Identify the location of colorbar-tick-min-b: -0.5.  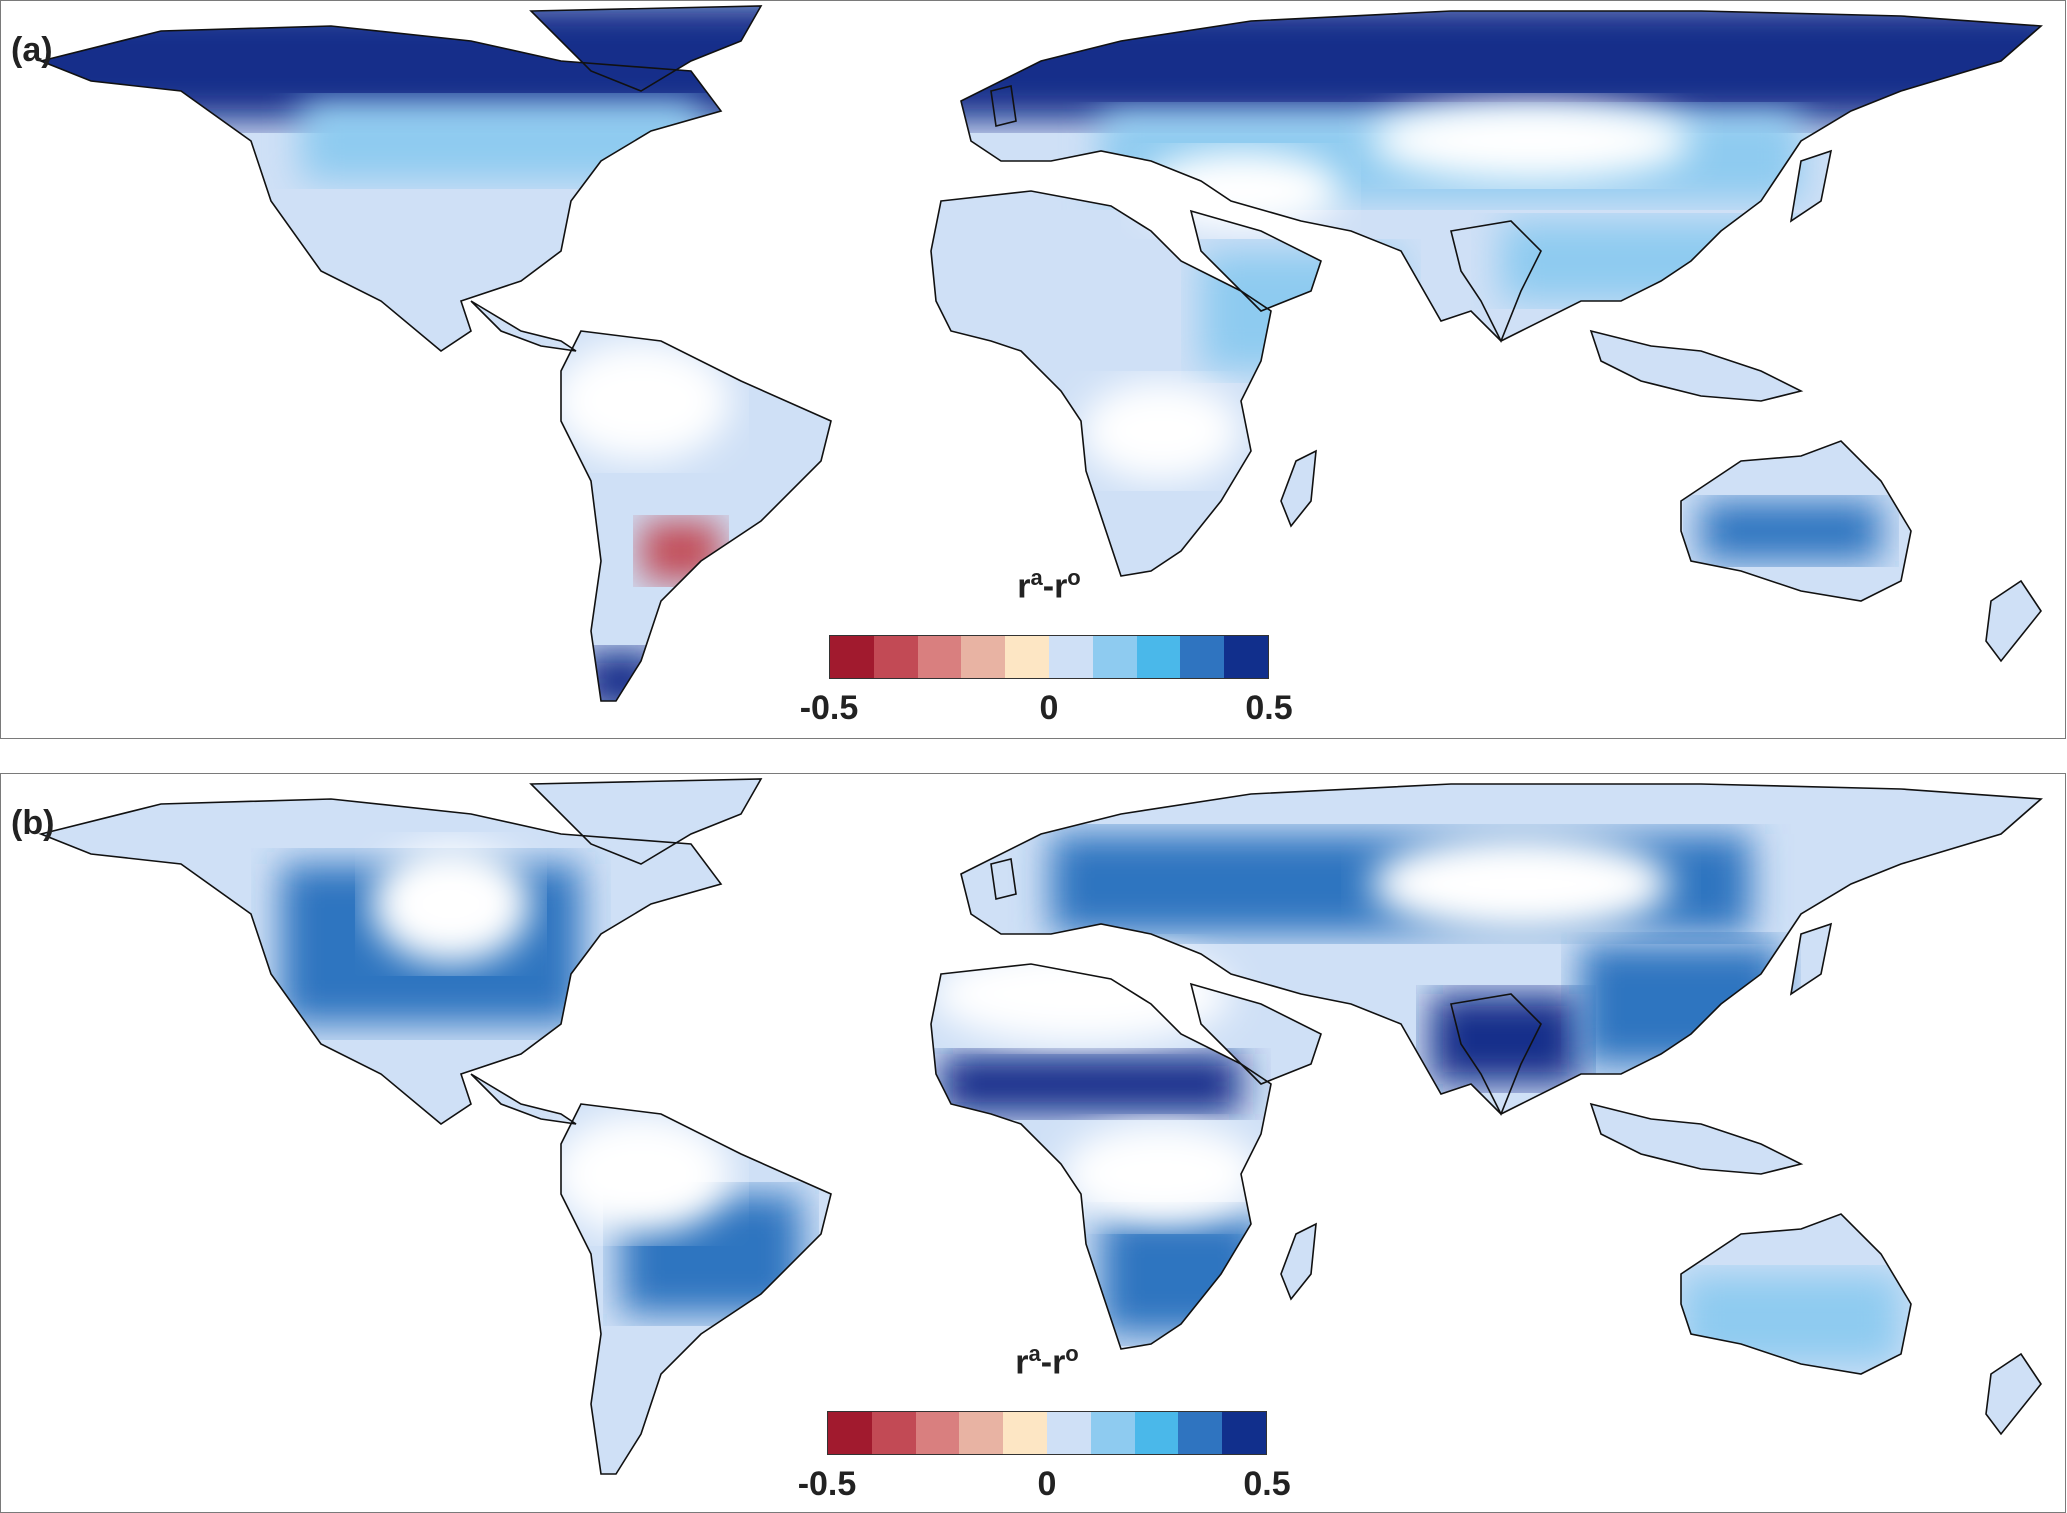
(827, 1484).